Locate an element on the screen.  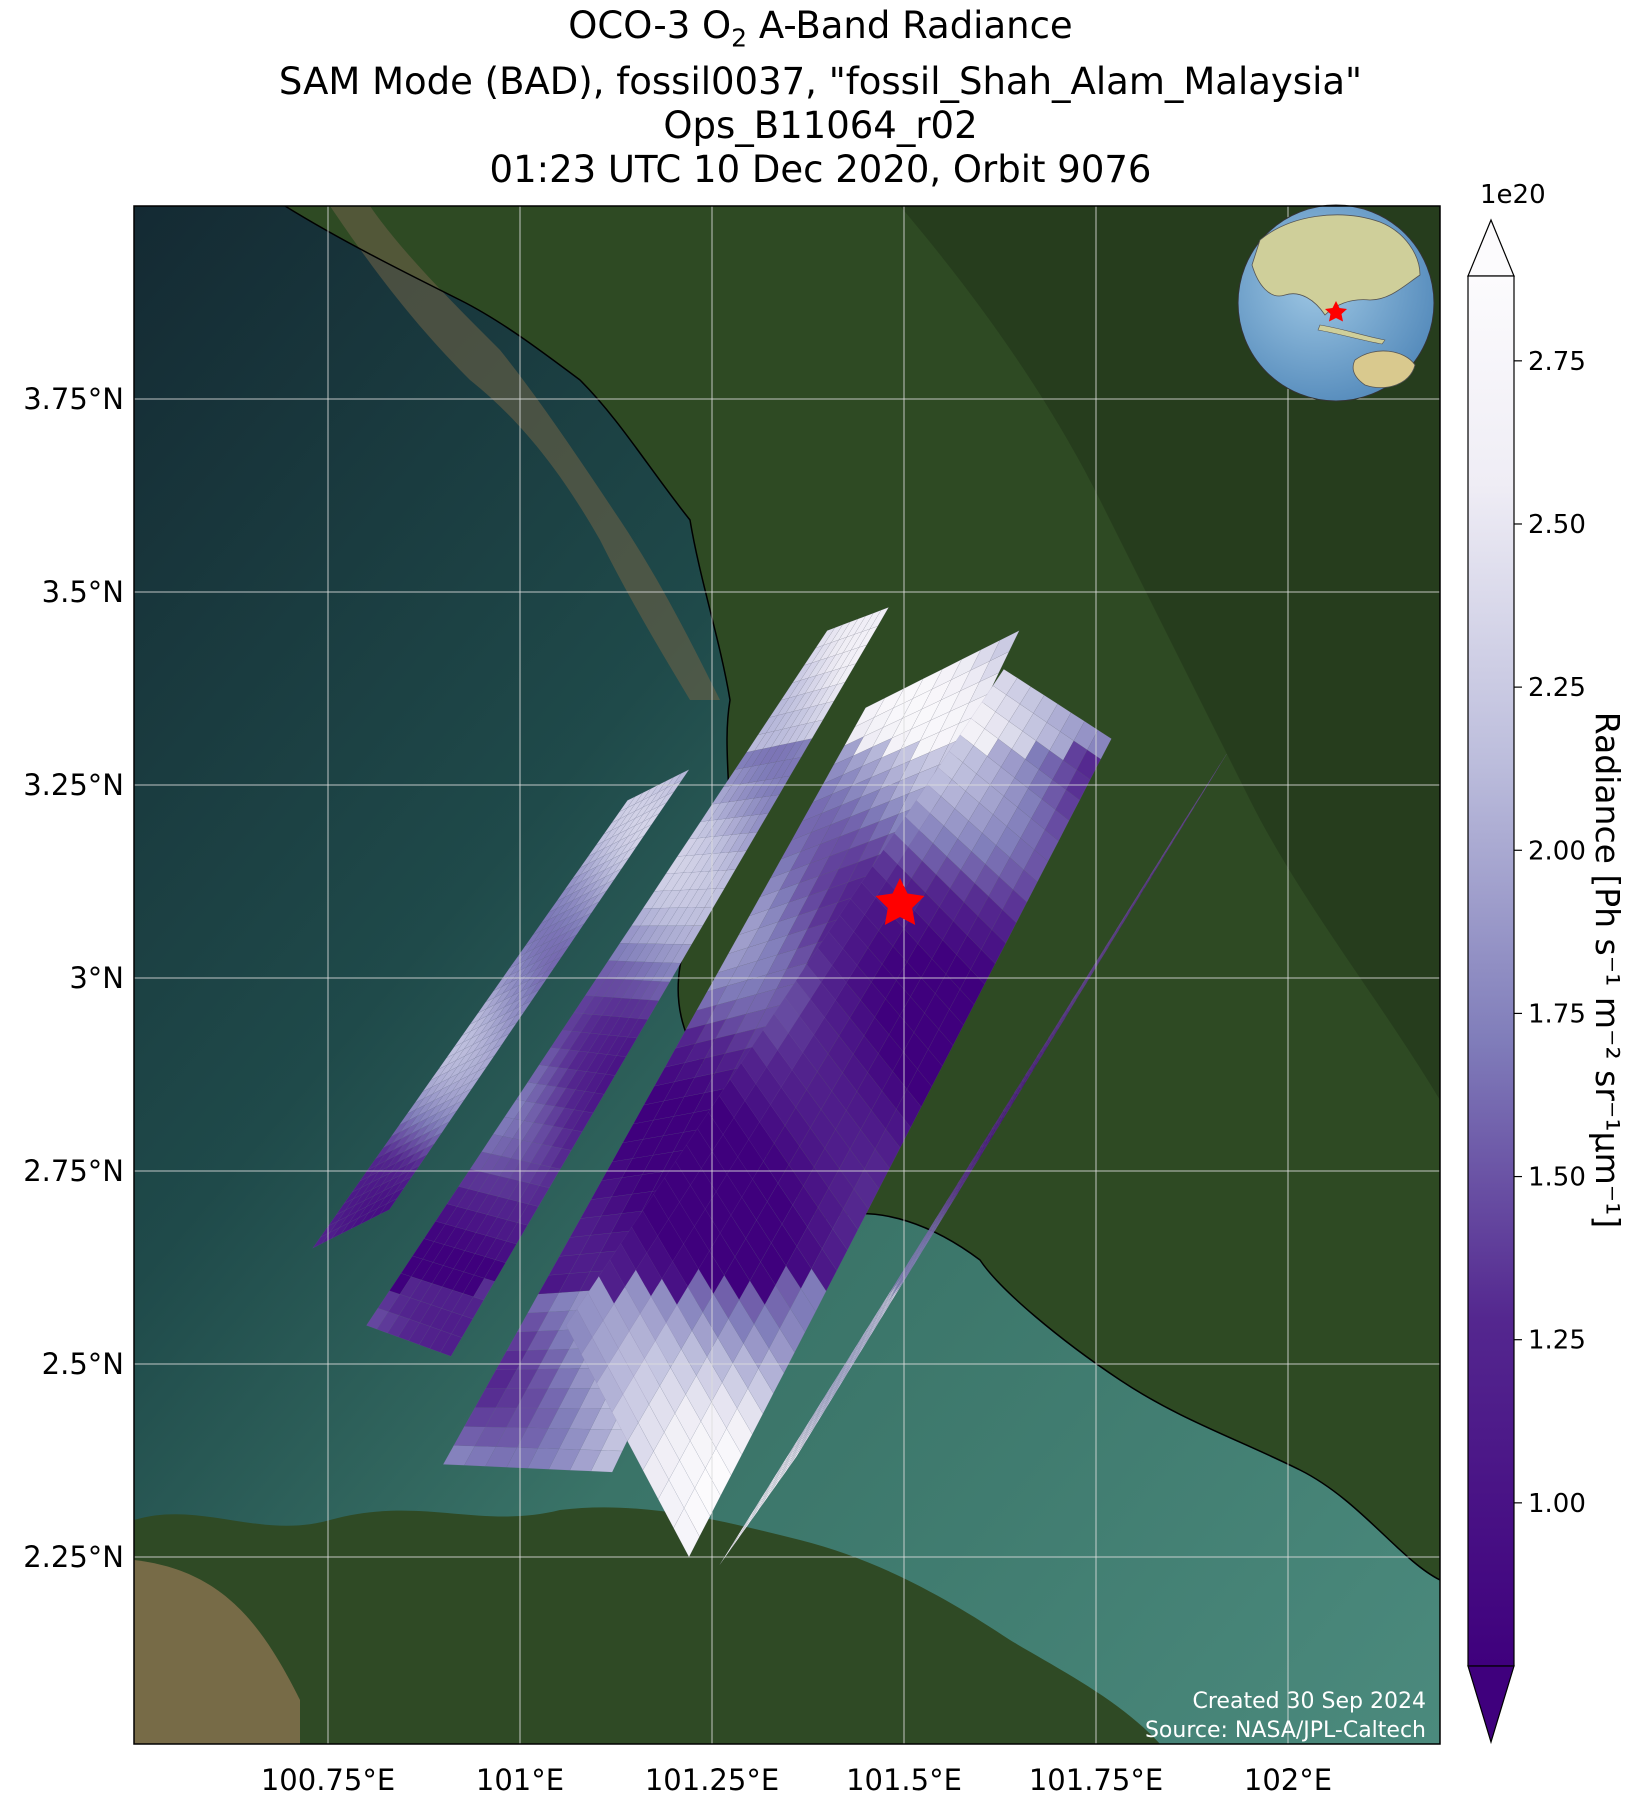
colorbar-upper-extension is located at coordinates (1491, 247).